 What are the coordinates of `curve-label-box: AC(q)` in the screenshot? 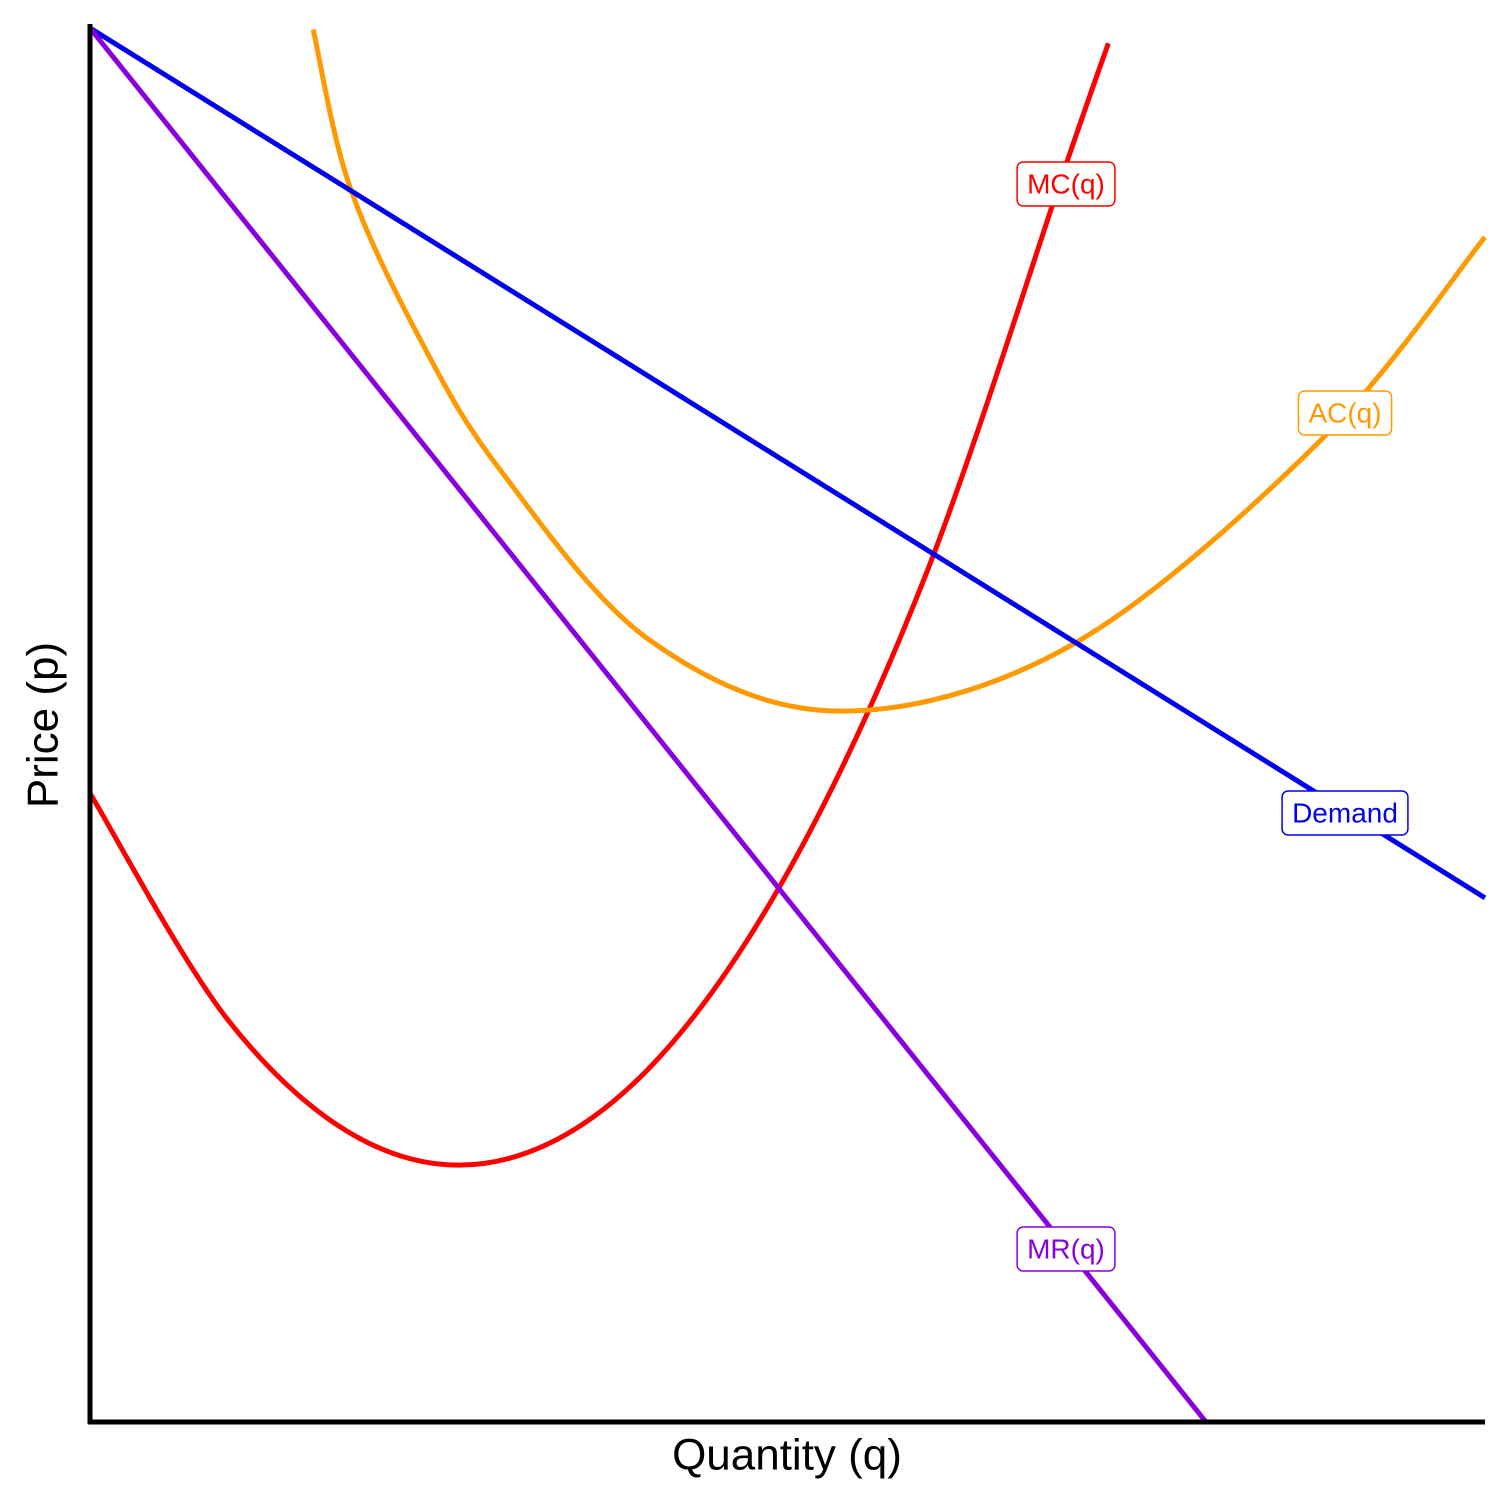 It's located at (1345, 413).